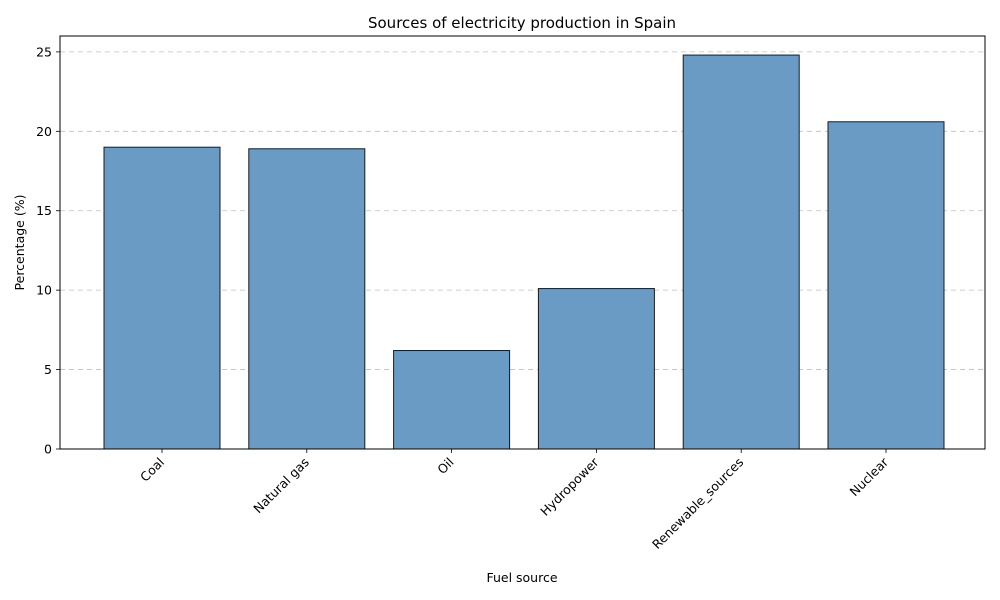  I want to click on y-tick-label: 15, so click(44, 210).